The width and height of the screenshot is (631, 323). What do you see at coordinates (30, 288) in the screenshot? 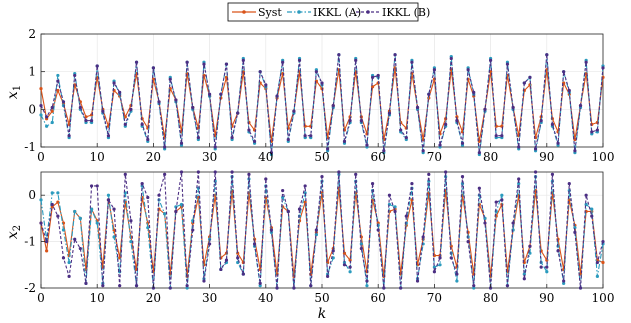
I see `tick-label-y-x2: -2` at bounding box center [30, 288].